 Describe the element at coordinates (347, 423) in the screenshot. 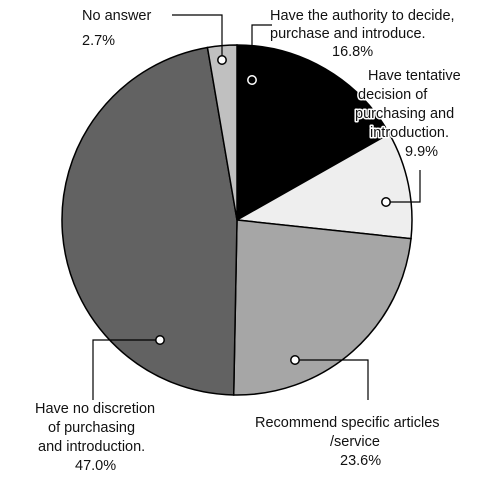

I see `slice-label-recommend: Recommend specific articles` at that location.